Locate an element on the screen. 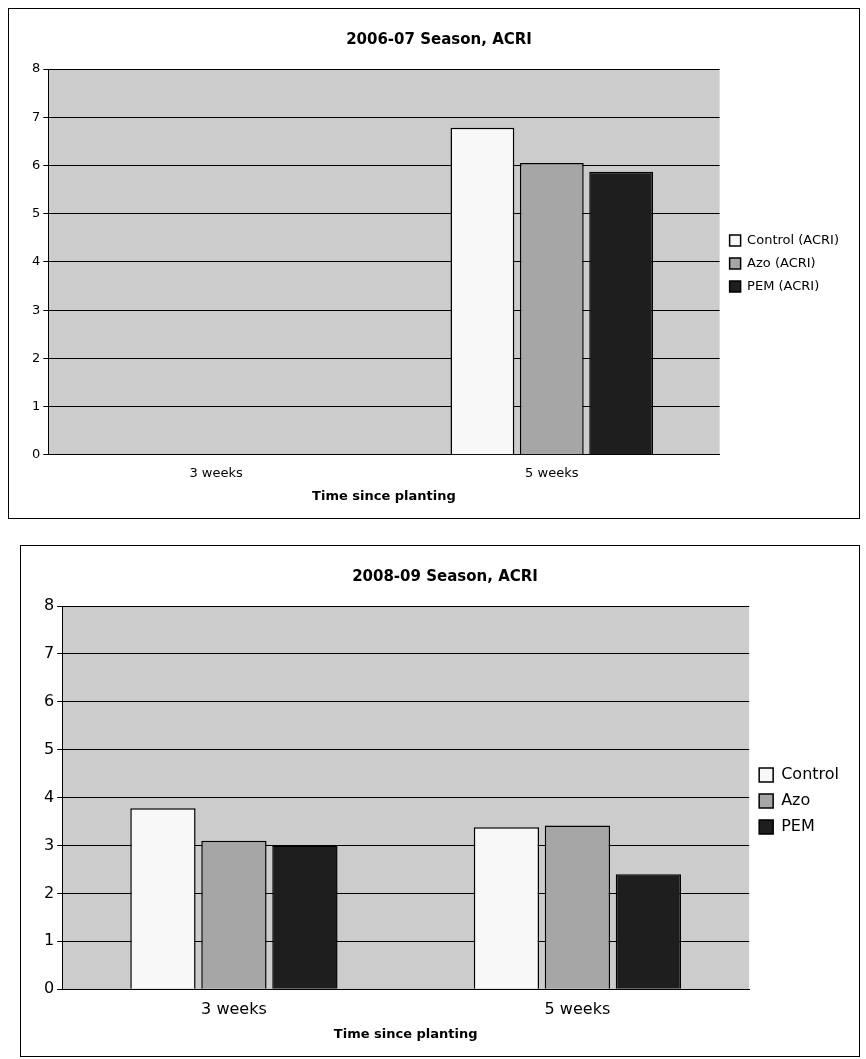  chart-title: 2006-07 Season, ACRI is located at coordinates (439, 38).